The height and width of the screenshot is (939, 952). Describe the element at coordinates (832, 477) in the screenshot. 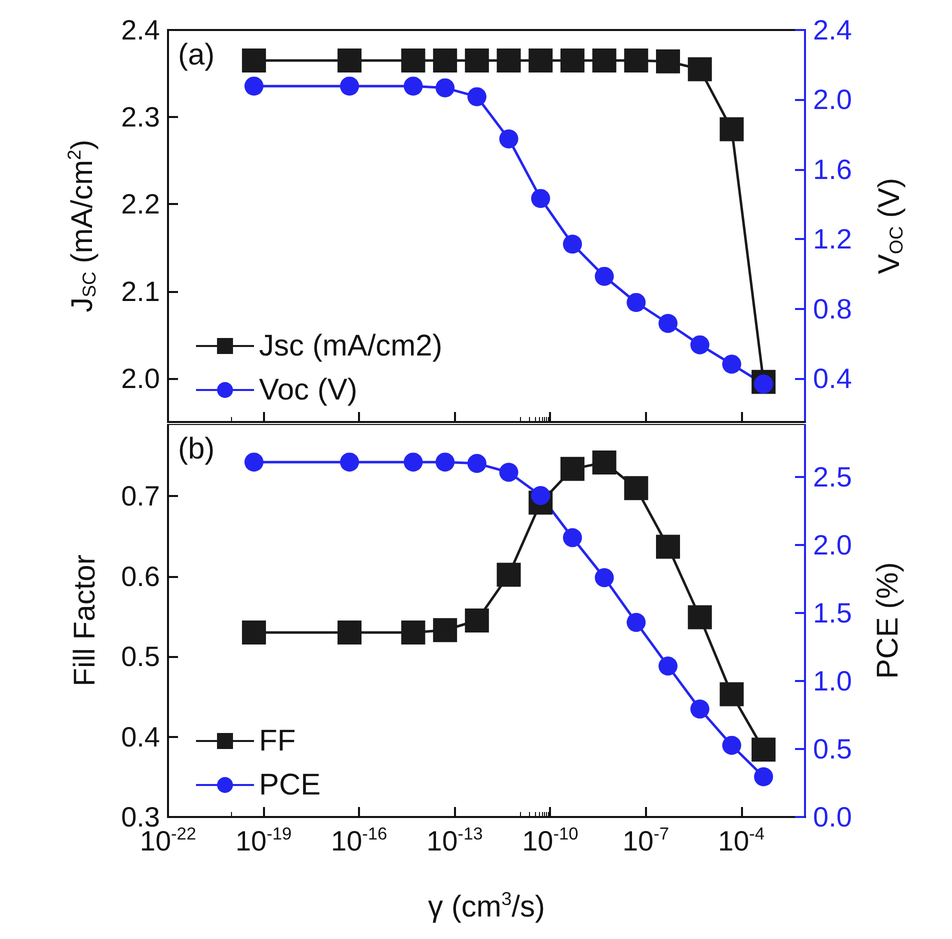

I see `y2-tick-label: 2.5` at that location.